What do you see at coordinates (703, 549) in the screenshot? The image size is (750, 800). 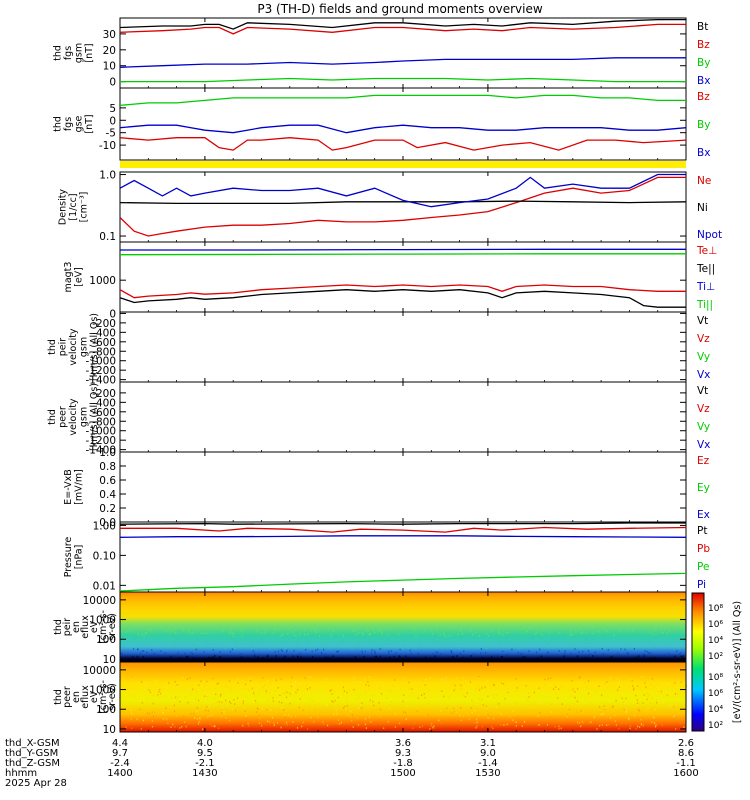 I see `legend-Pb: Pb` at bounding box center [703, 549].